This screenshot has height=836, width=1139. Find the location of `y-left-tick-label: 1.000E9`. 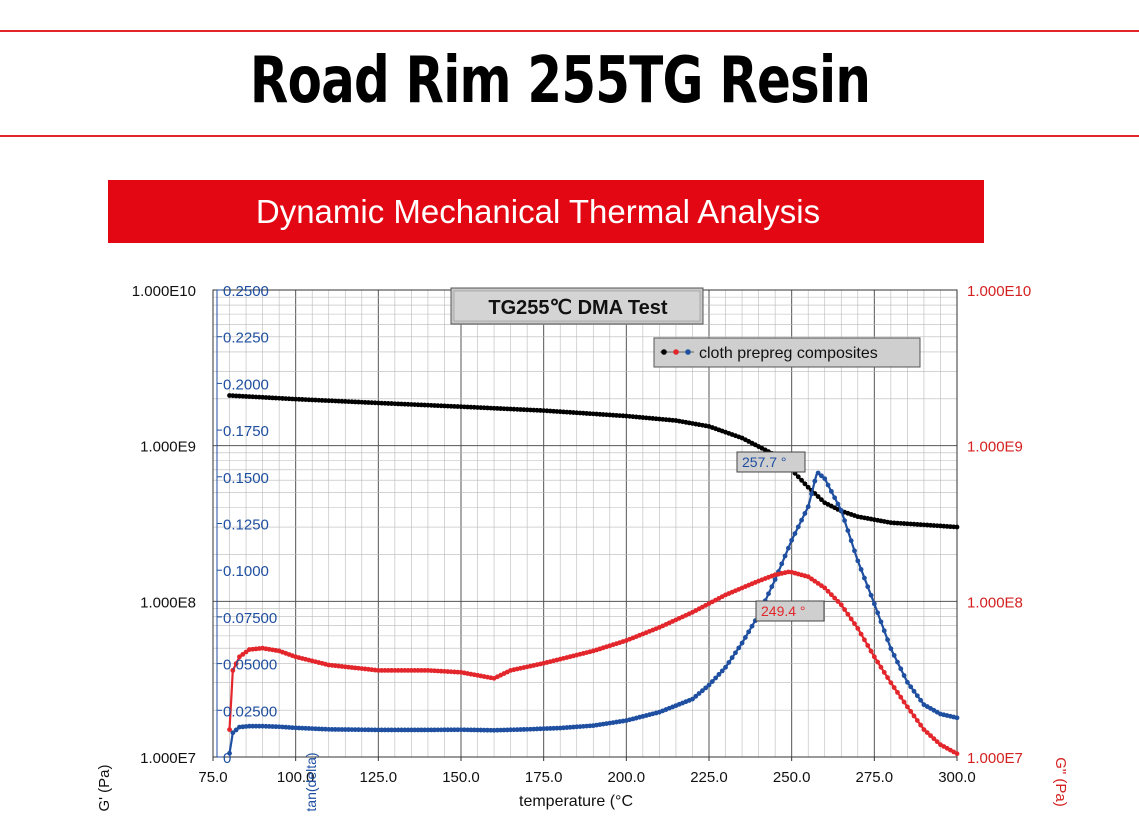

y-left-tick-label: 1.000E9 is located at coordinates (168, 447).